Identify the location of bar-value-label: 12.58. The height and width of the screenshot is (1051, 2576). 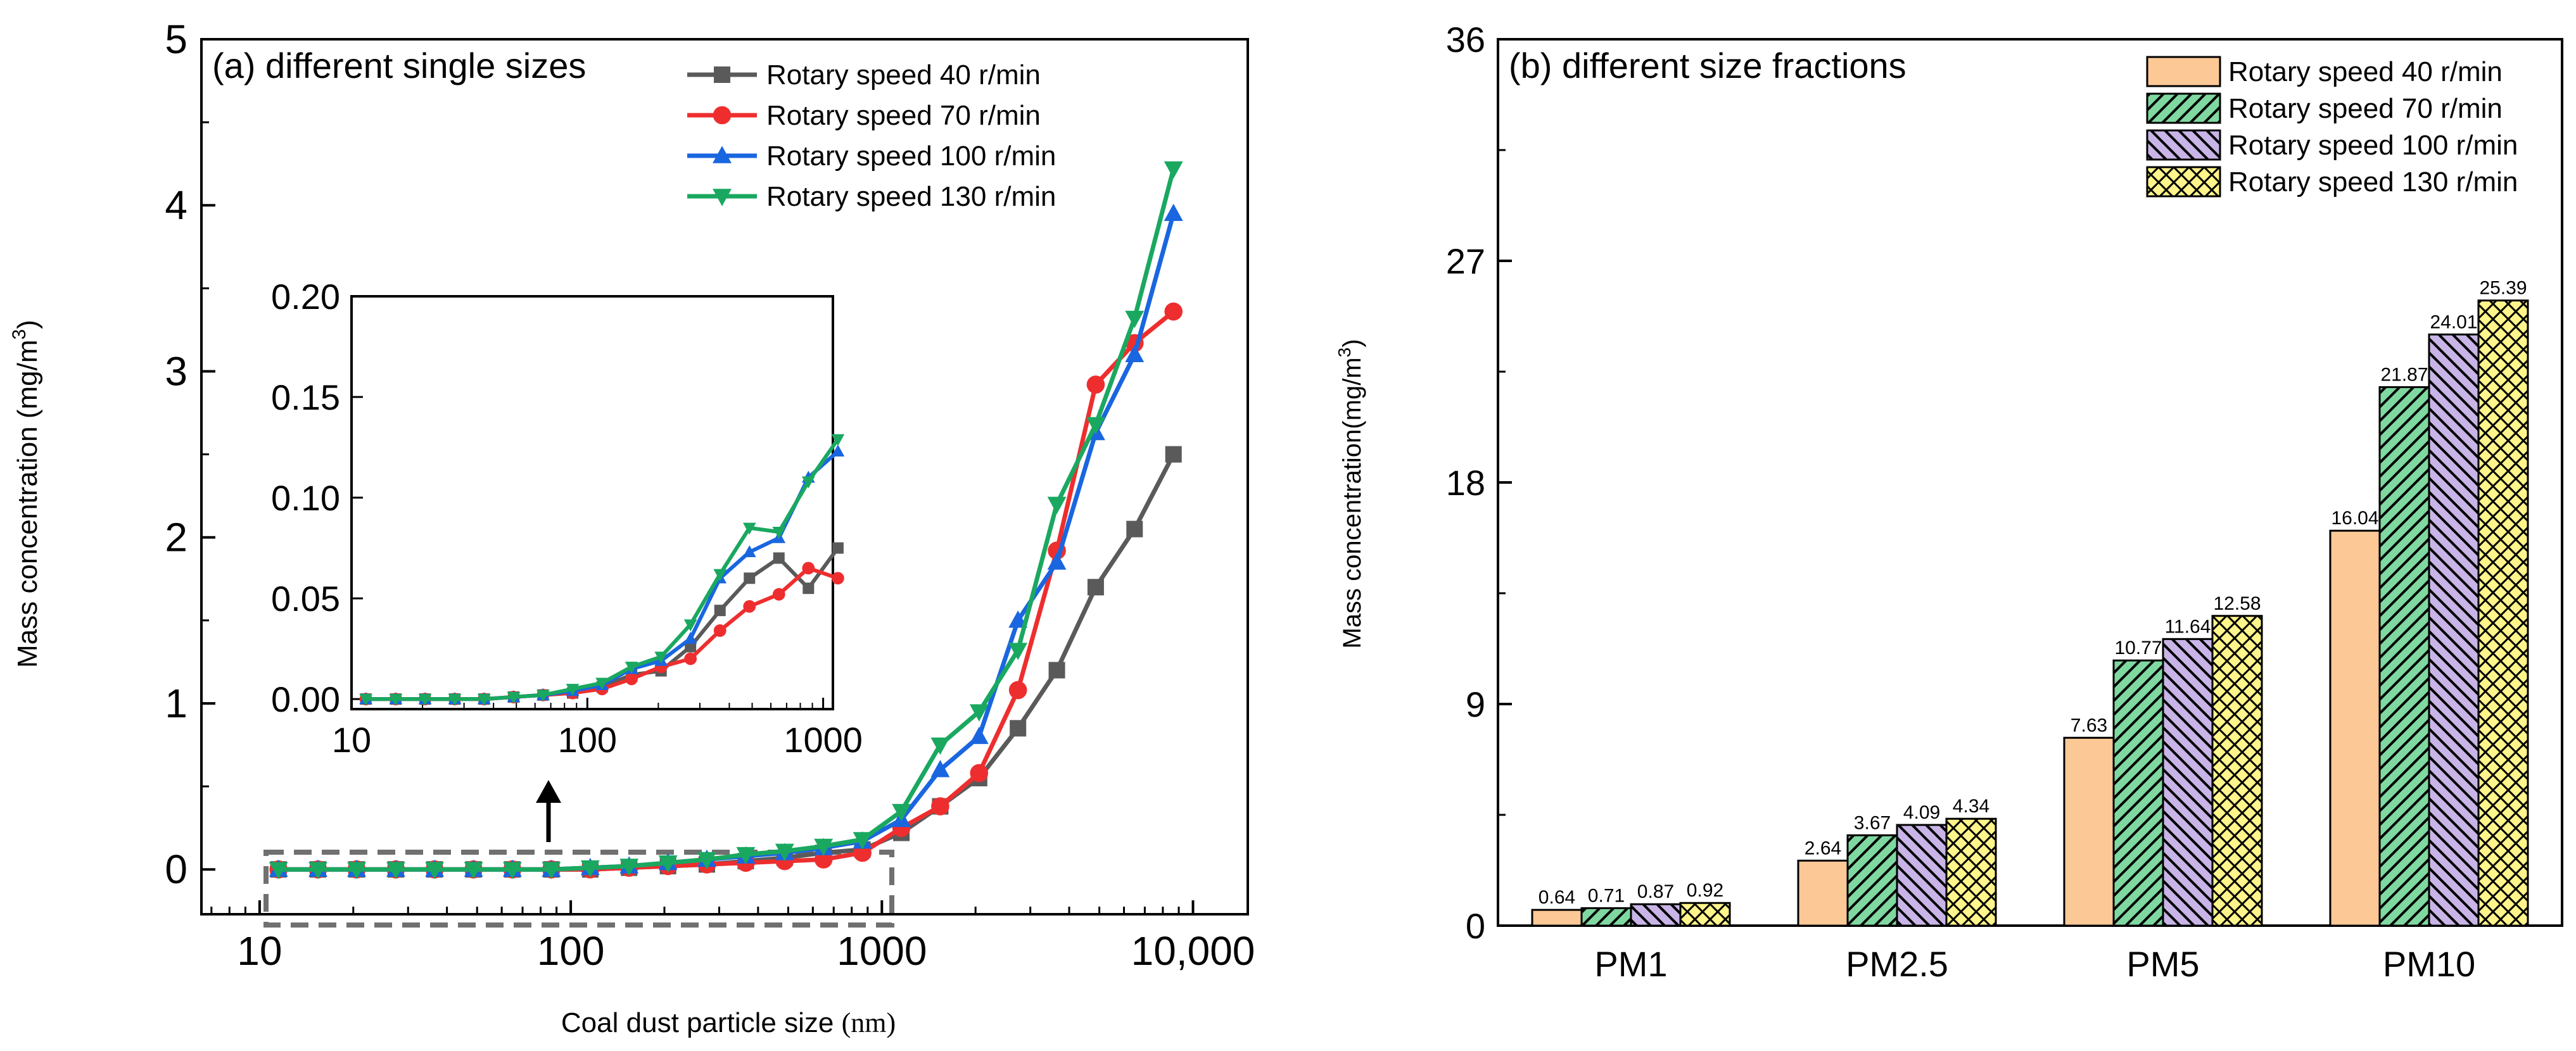
(2237, 603).